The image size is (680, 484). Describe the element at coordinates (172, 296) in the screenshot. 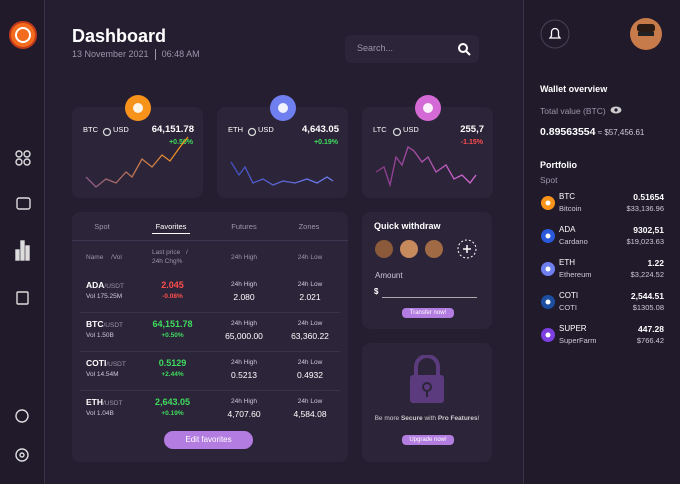

I see `row-change: -0.08%` at that location.